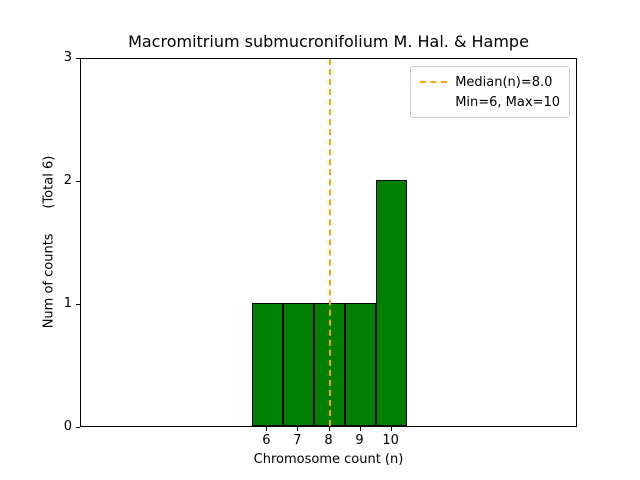  I want to click on legend-box: Median(n)=8.0 Min=6, Max=10, so click(490, 92).